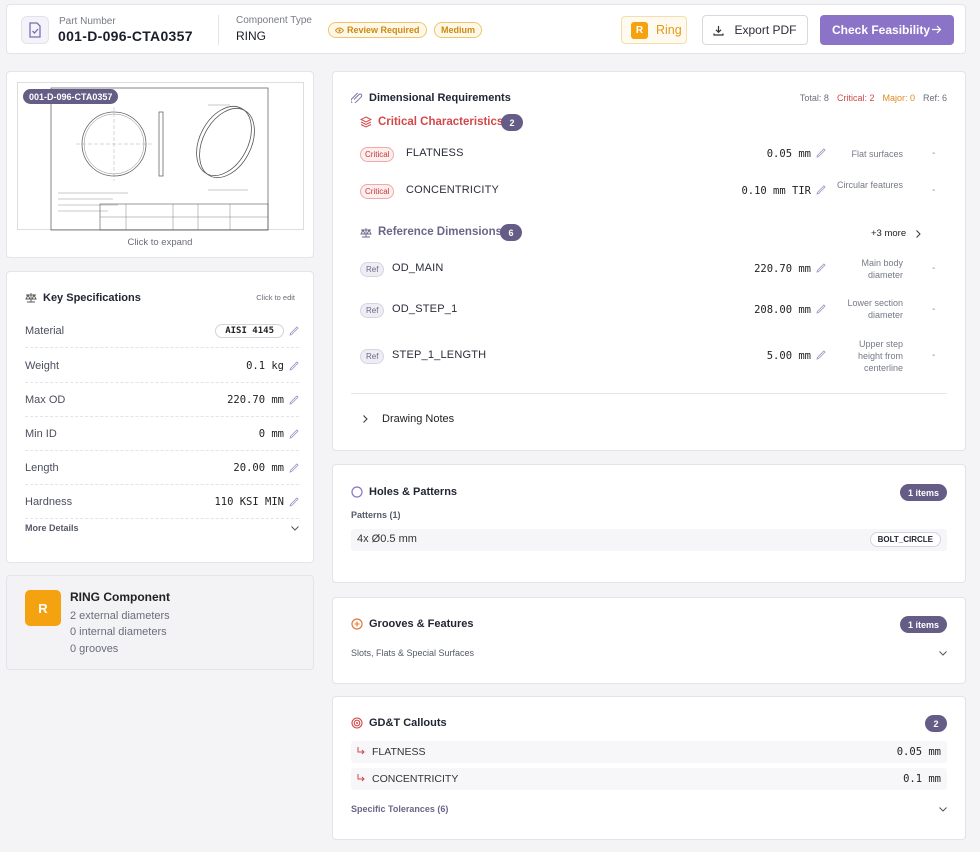 This screenshot has width=980, height=852. I want to click on reference-section-title: Reference Dimensions, so click(440, 232).